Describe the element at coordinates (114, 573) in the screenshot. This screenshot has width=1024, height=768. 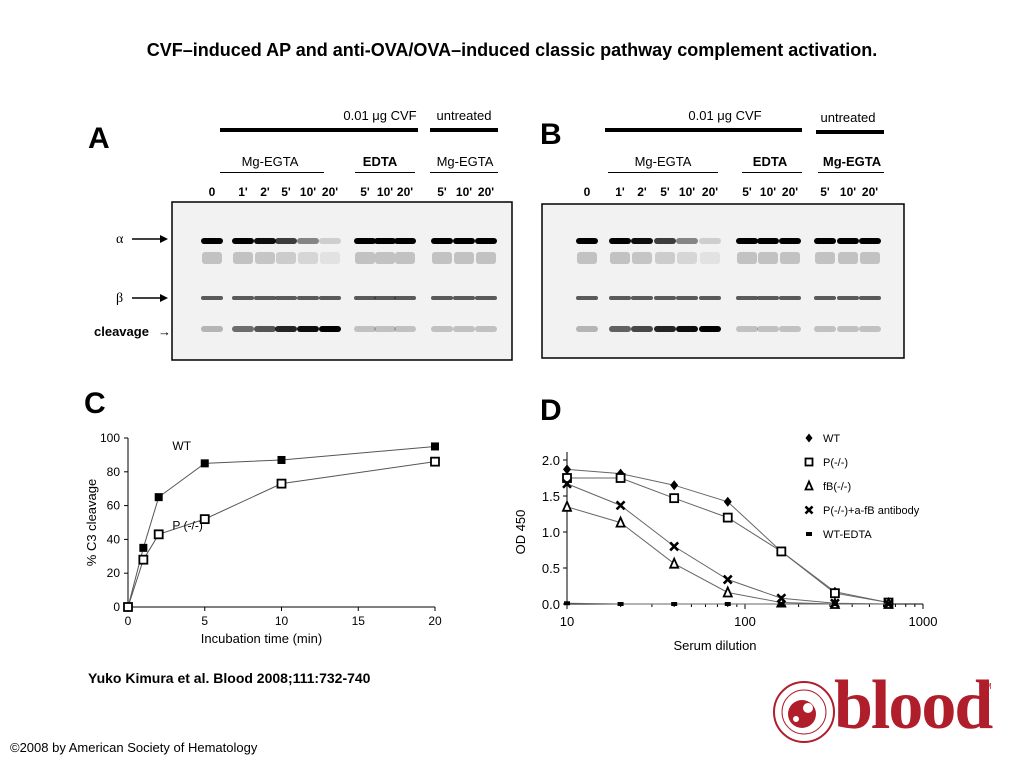
I see `y-tick-label: 20` at that location.